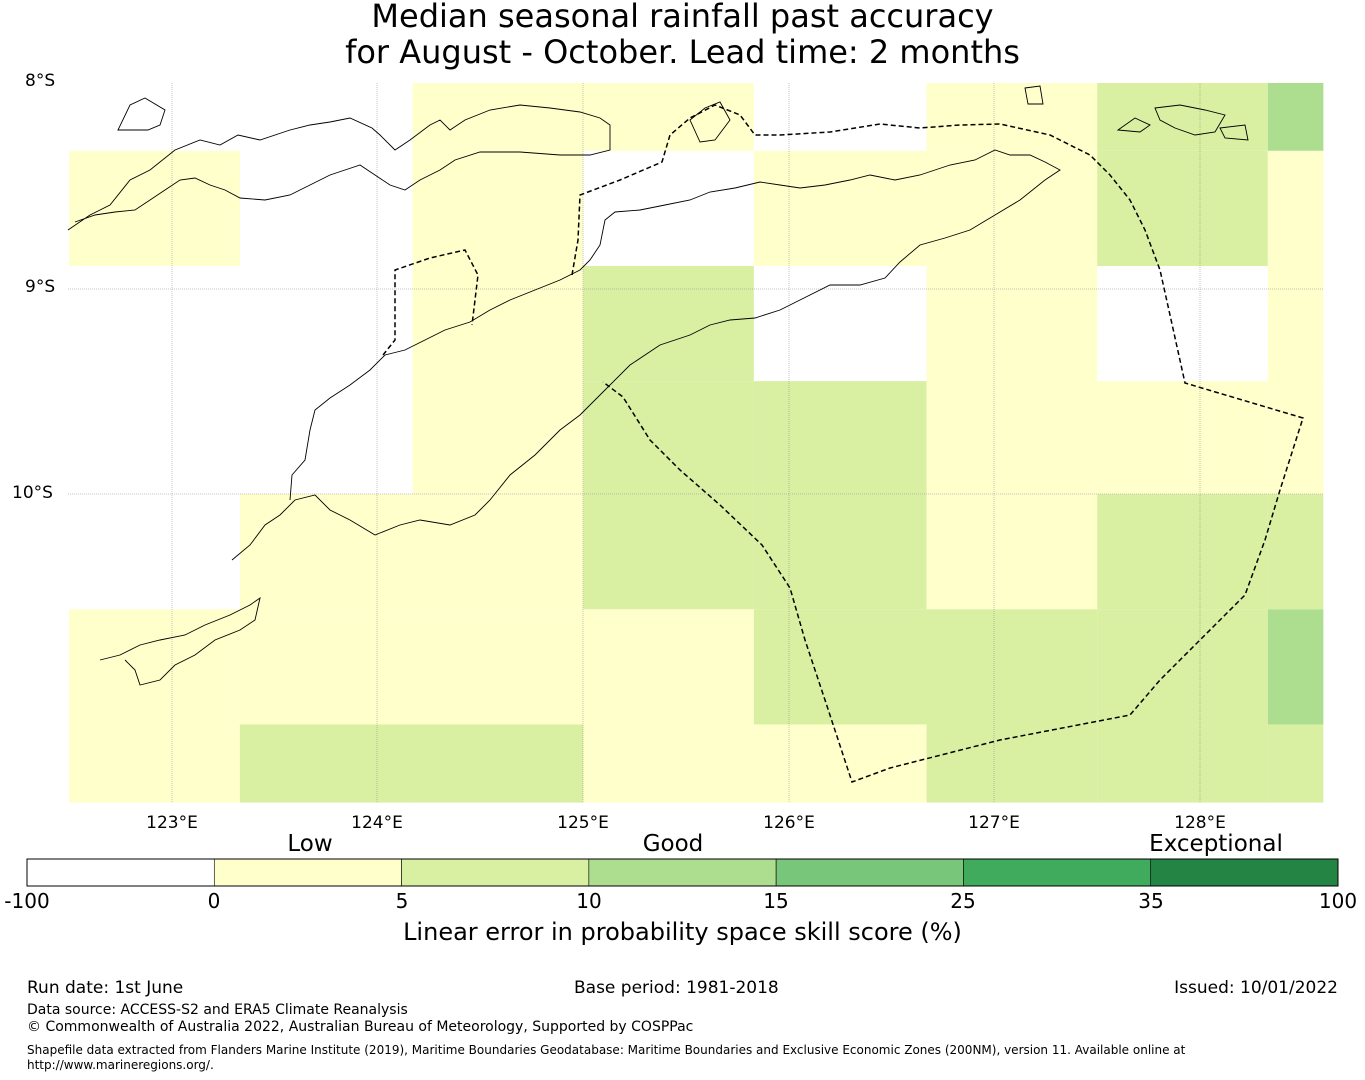  Describe the element at coordinates (1151, 901) in the screenshot. I see `colorbar-tick: 35` at that location.